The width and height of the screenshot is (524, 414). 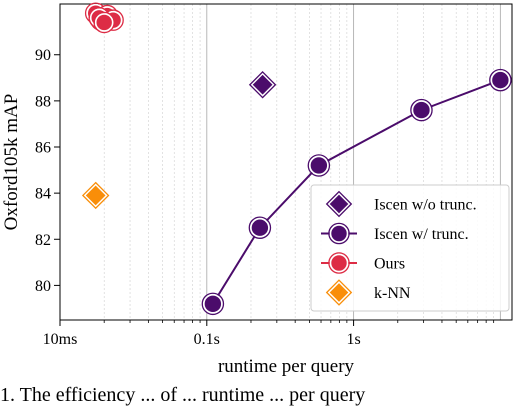 I want to click on x-tick-label: 1s, so click(x=353, y=339).